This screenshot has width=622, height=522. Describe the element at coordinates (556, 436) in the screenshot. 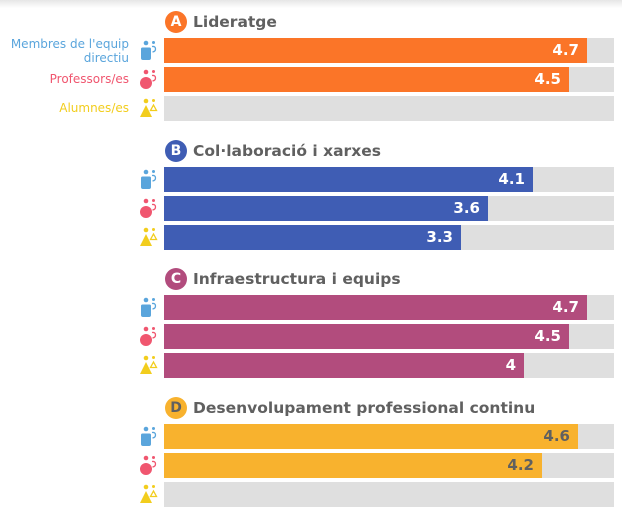

I see `bar-value-label: 4.6` at that location.